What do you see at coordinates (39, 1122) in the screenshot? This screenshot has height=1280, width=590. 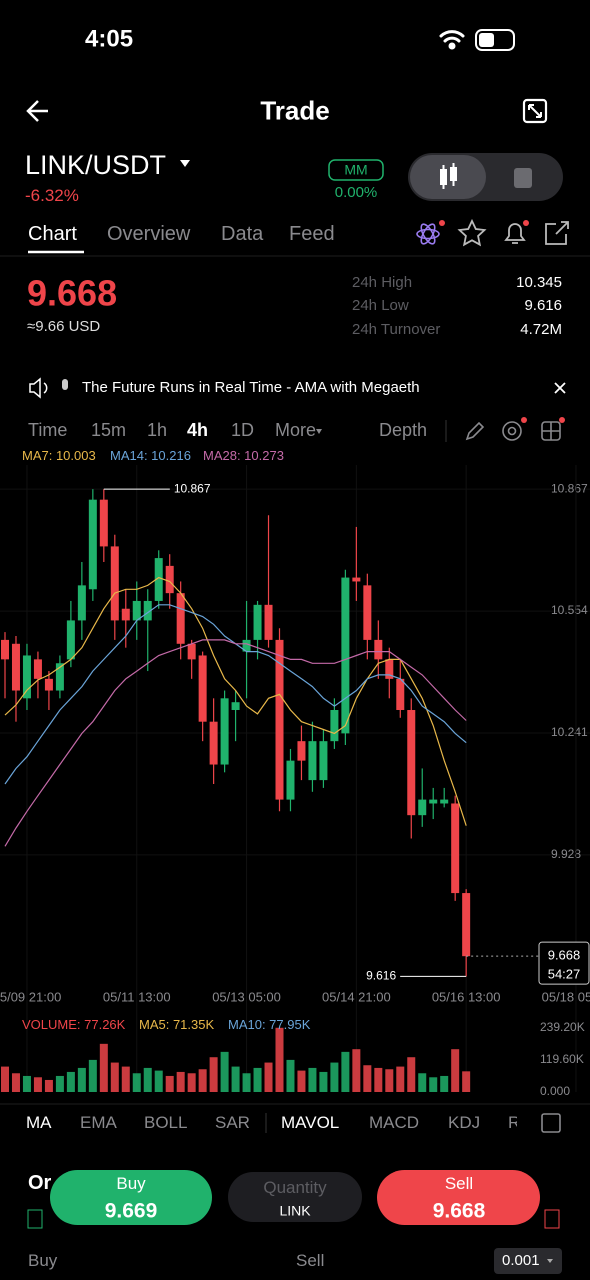 I see `indicator-tab: MA` at bounding box center [39, 1122].